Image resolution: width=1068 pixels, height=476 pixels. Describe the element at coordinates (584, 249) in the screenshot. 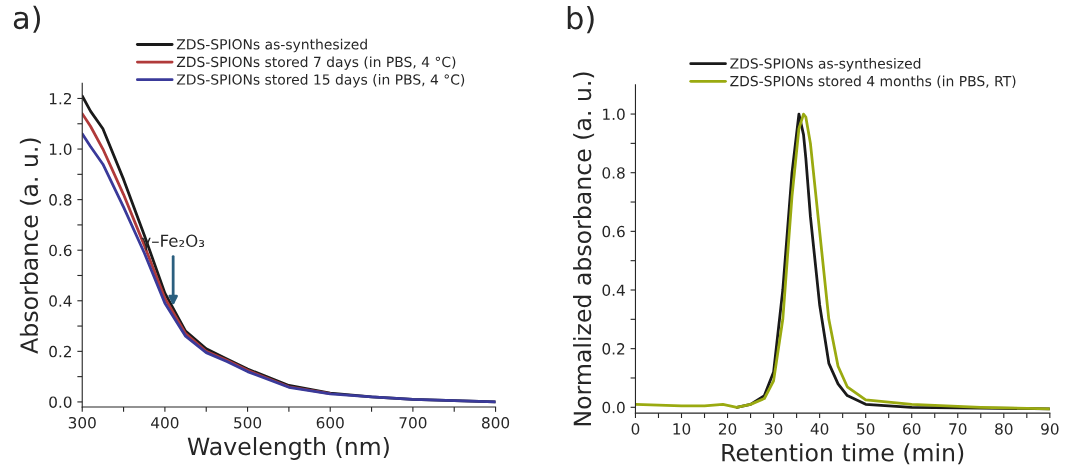

I see `y-axis-title: Normalized absorbance (a. u.)` at that location.